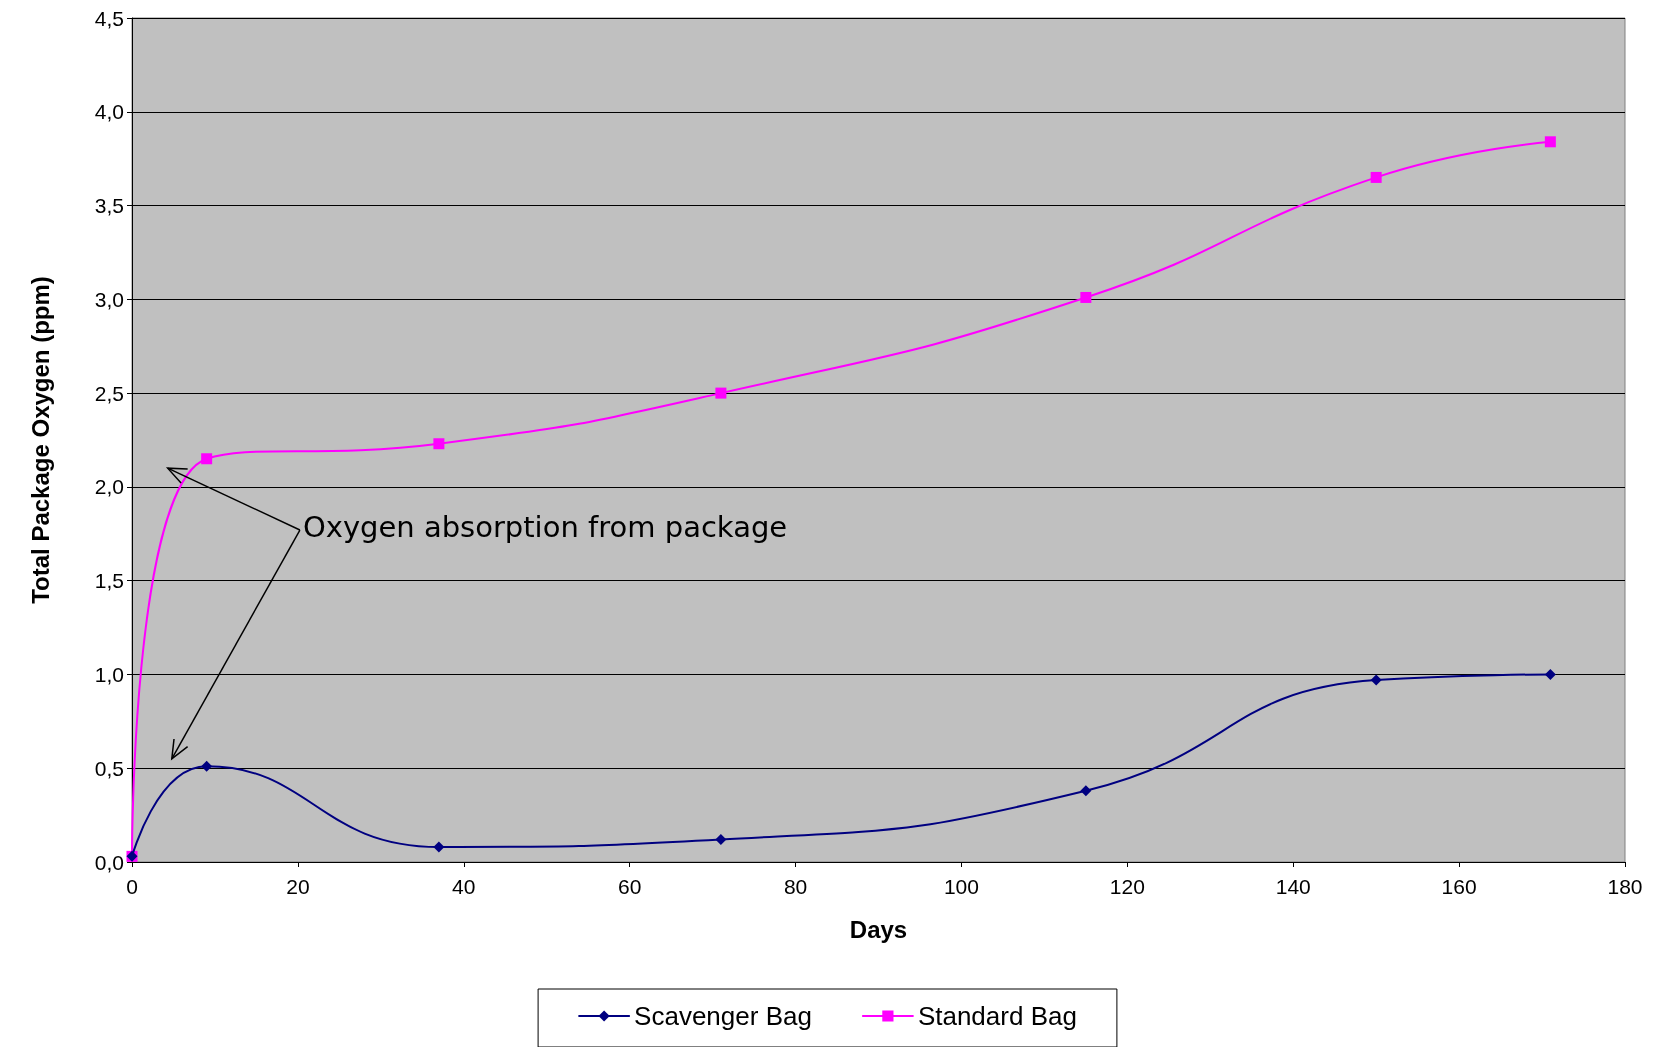 The width and height of the screenshot is (1655, 1047). Describe the element at coordinates (1459, 886) in the screenshot. I see `x-tick-label: 160` at that location.